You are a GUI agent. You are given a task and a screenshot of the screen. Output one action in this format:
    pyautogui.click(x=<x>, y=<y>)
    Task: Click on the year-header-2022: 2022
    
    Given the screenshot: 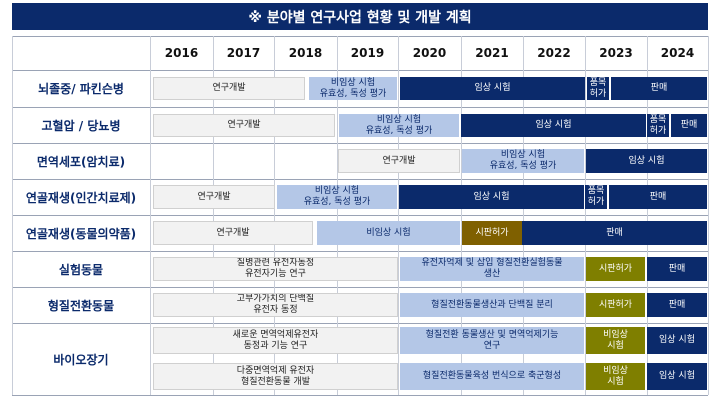 What is the action you would take?
    pyautogui.click(x=554, y=53)
    